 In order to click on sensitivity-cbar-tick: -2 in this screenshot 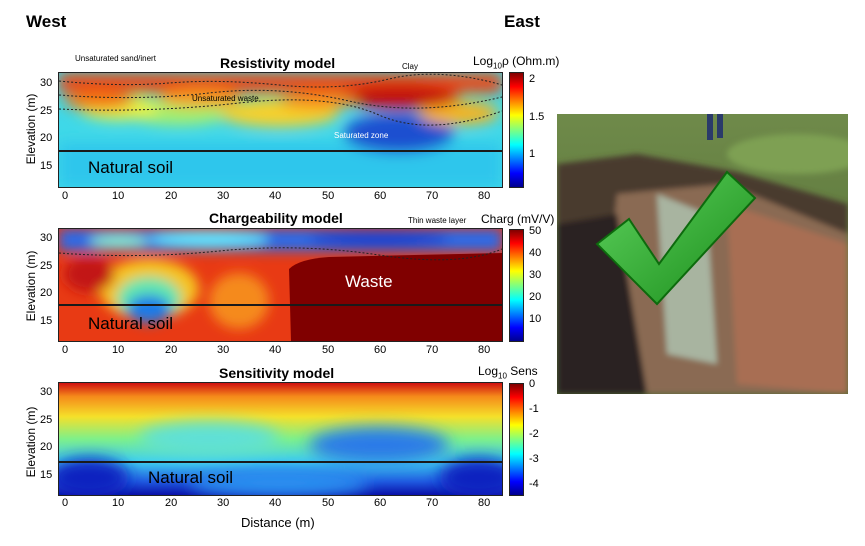, I will do `click(534, 434)`.